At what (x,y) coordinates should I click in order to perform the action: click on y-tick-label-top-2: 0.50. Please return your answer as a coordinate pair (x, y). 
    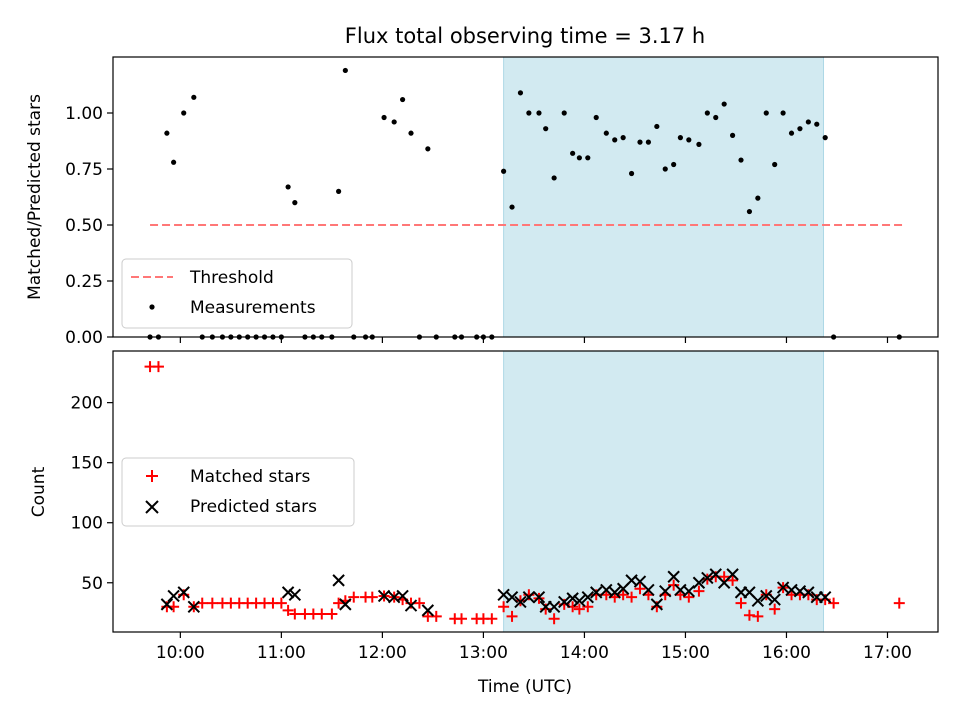
    Looking at the image, I should click on (84, 226).